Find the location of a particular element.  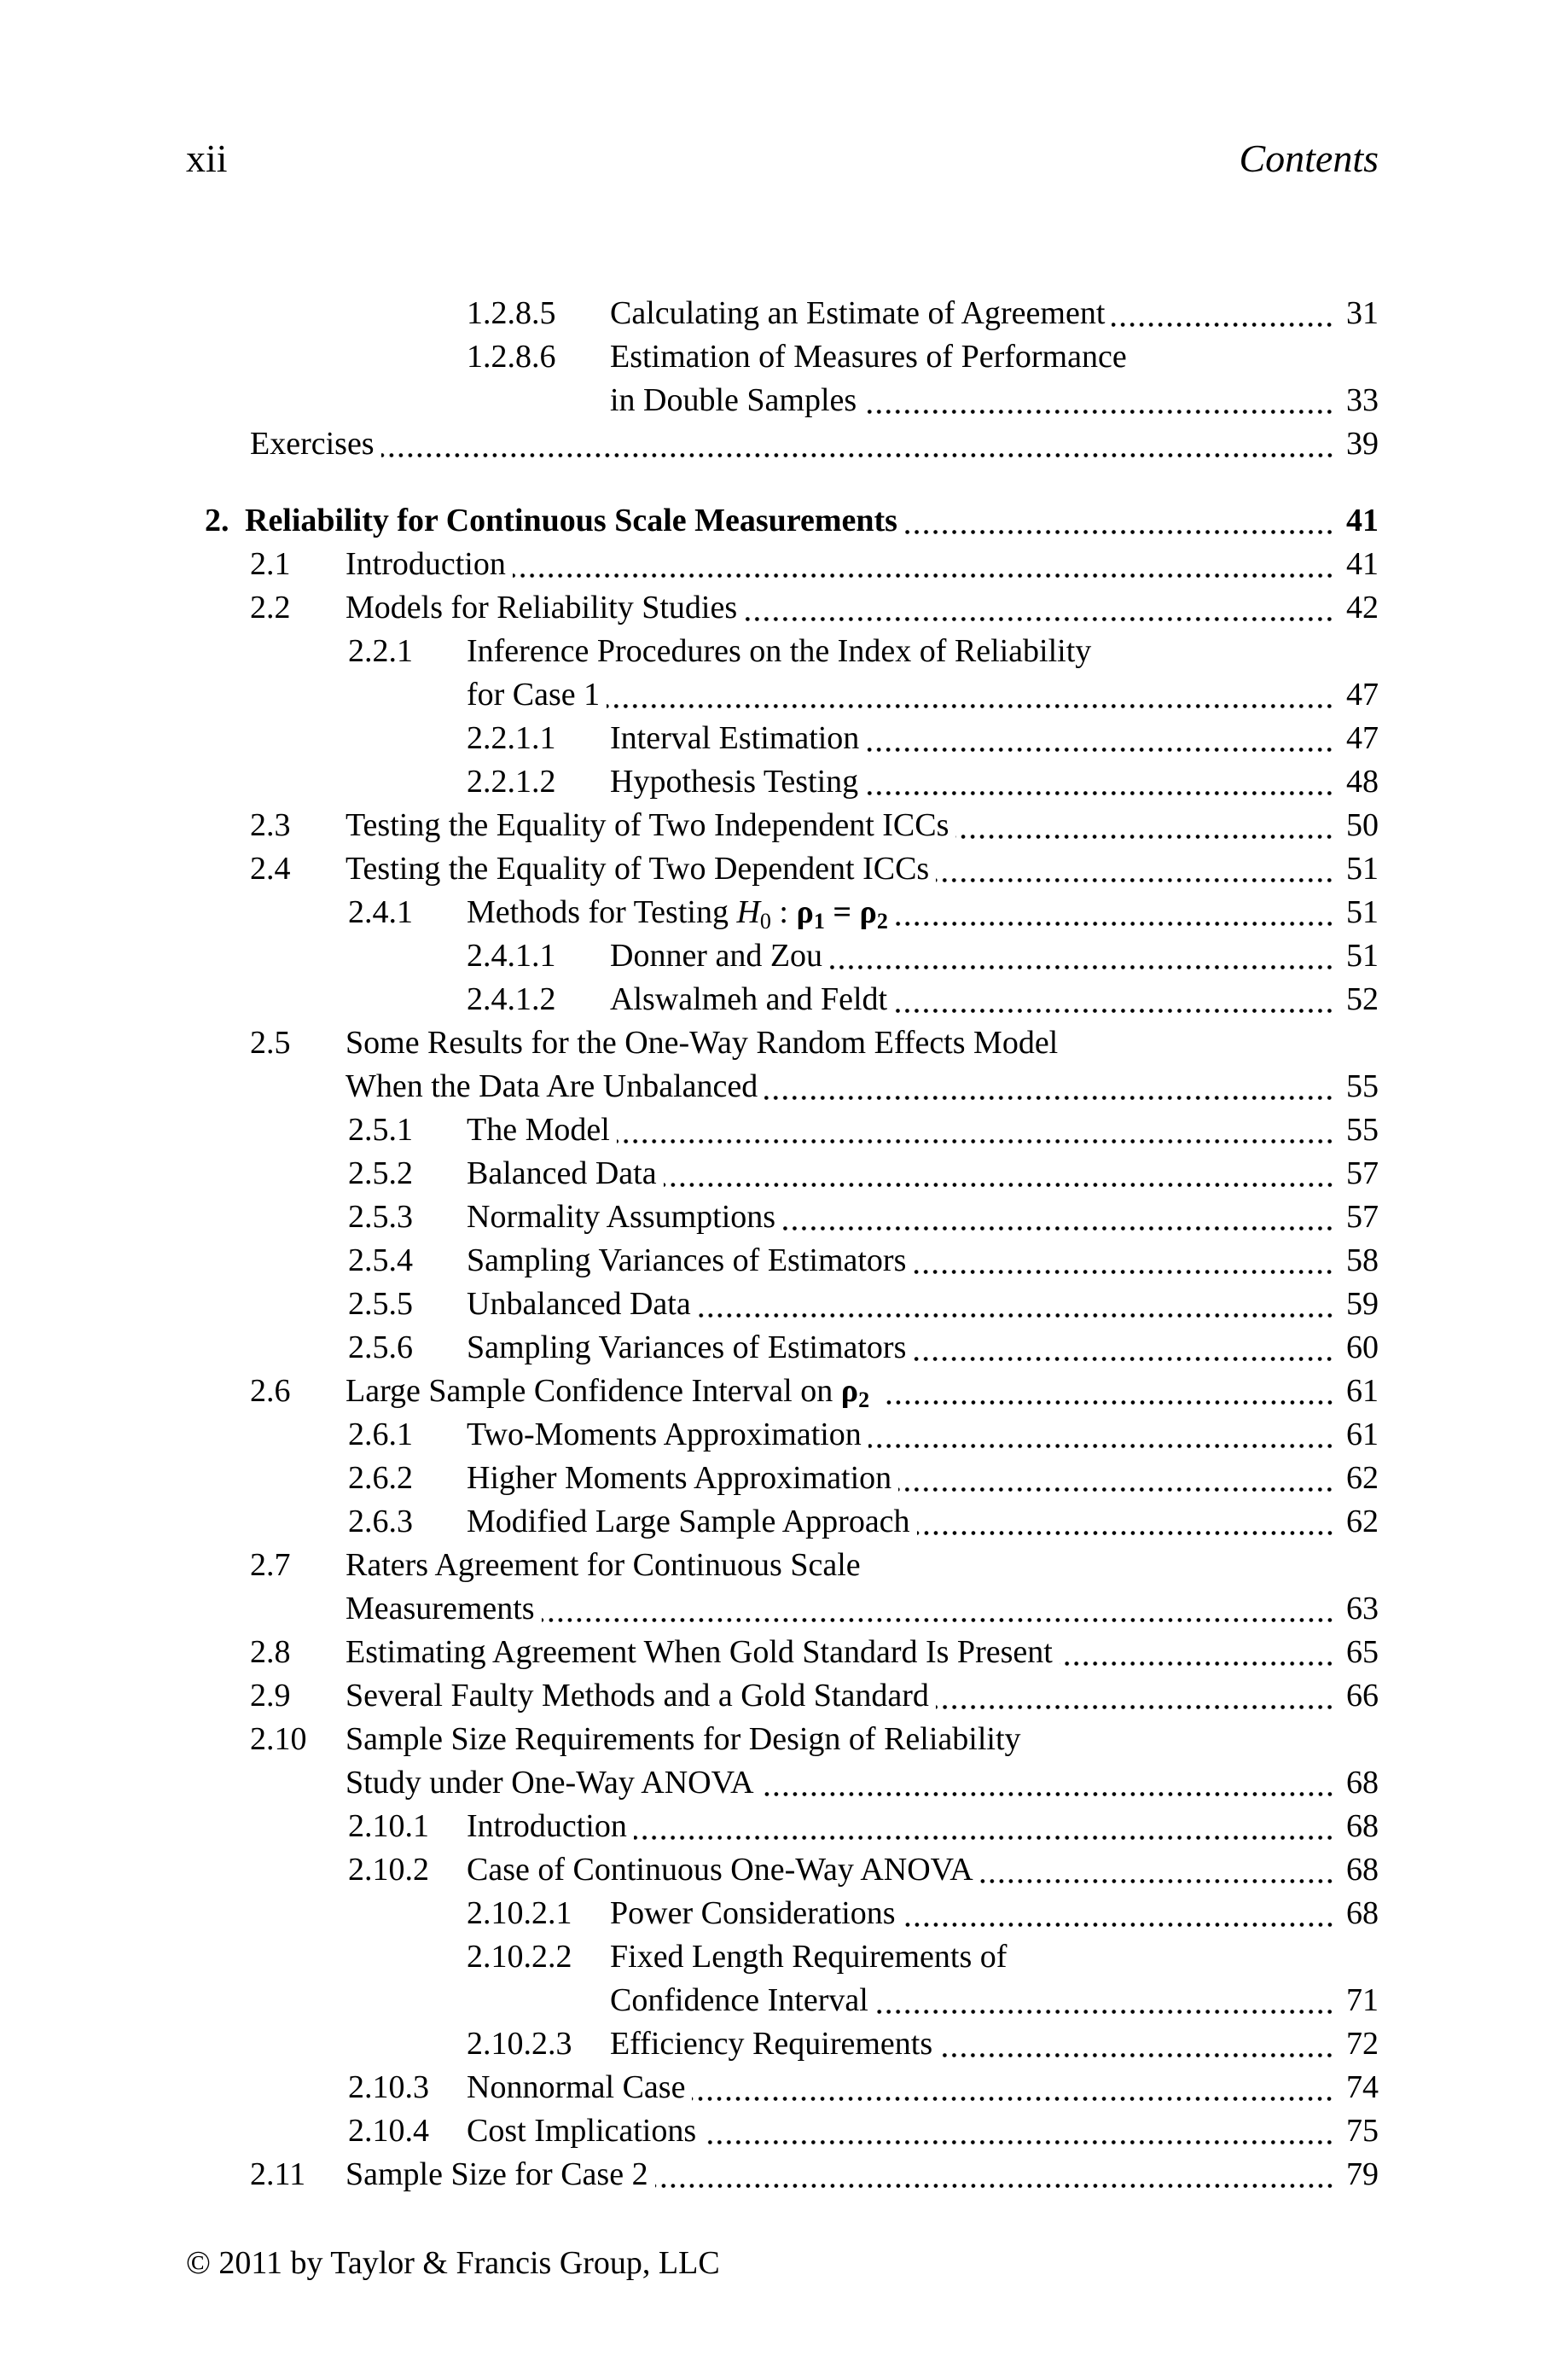

toc-entry-title: Efficiency Requirements is located at coordinates (771, 2044).